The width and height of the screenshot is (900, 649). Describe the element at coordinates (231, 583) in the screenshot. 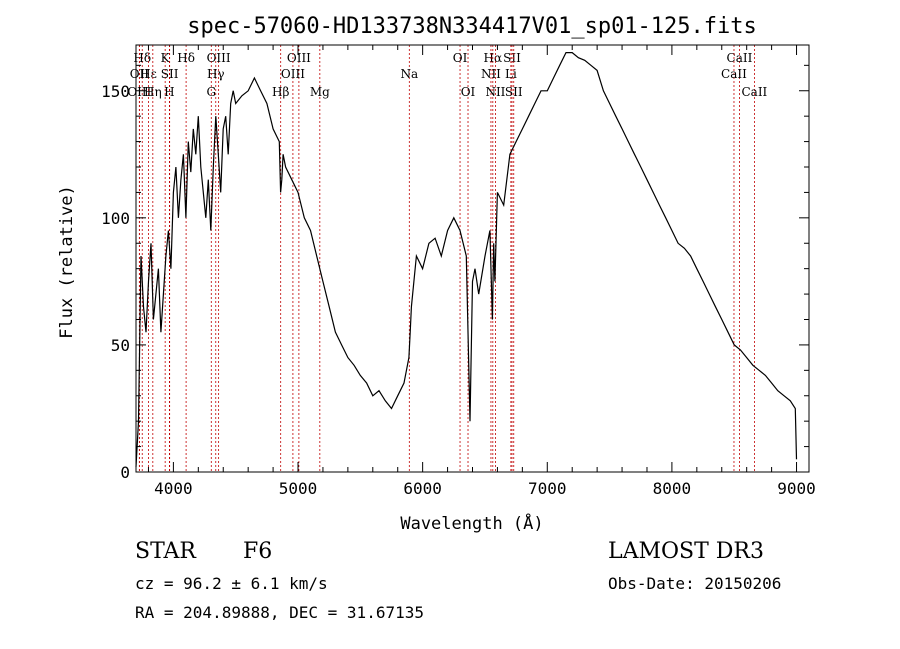

I see `redshift-velocity: cz = 96.2 ± 6.1 km/s` at that location.